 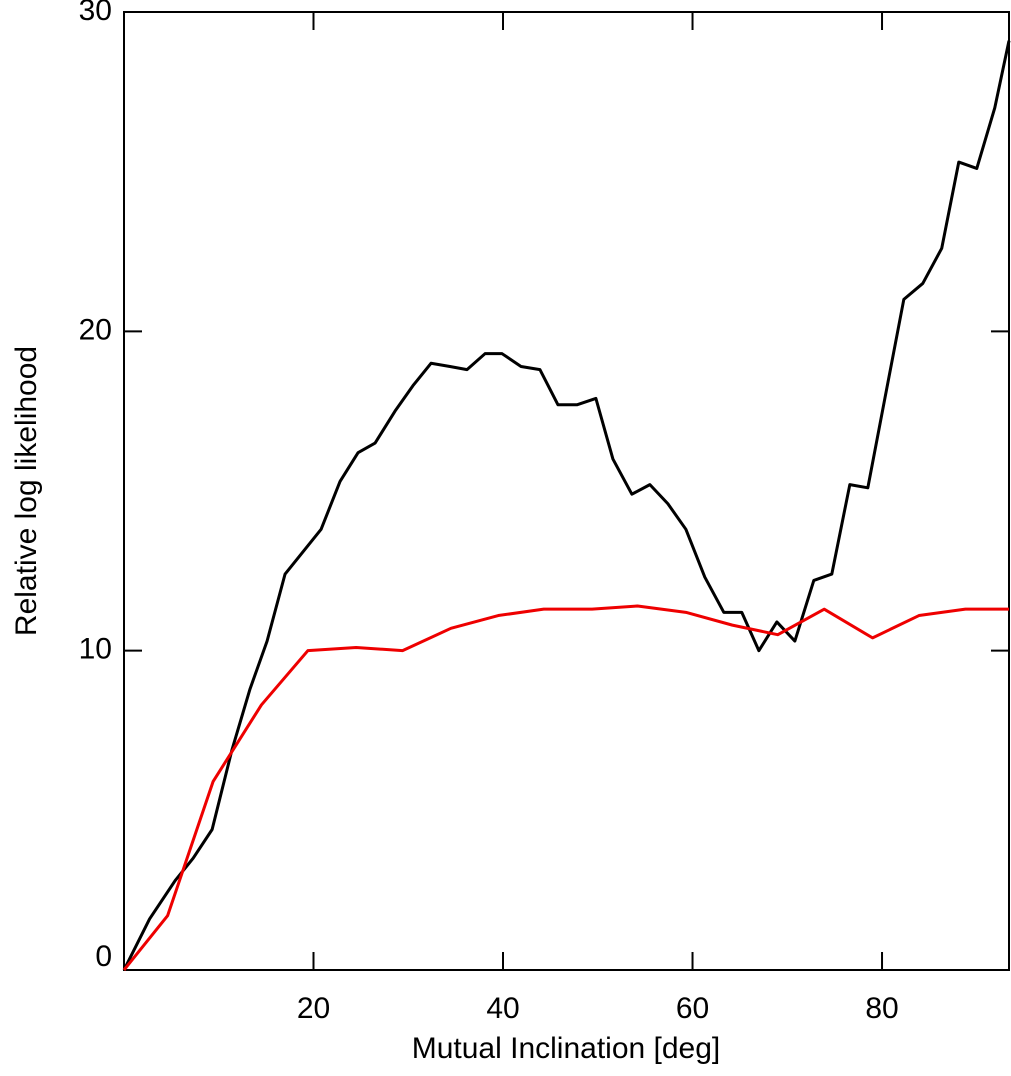 I want to click on y-tick-label: 0, so click(x=103, y=956).